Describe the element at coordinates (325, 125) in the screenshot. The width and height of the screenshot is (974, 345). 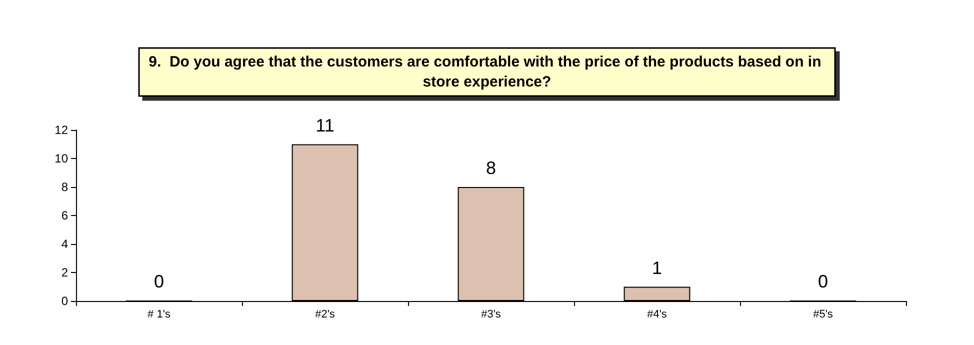
I see `data-label: 11` at that location.